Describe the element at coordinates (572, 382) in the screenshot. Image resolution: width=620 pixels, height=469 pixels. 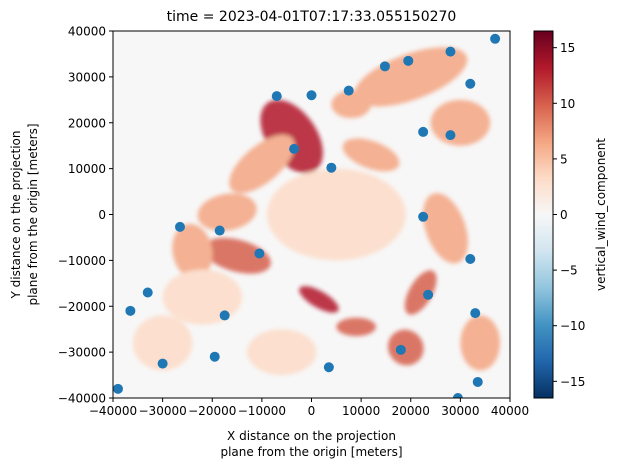
I see `colorbar-tick-label: −15` at that location.